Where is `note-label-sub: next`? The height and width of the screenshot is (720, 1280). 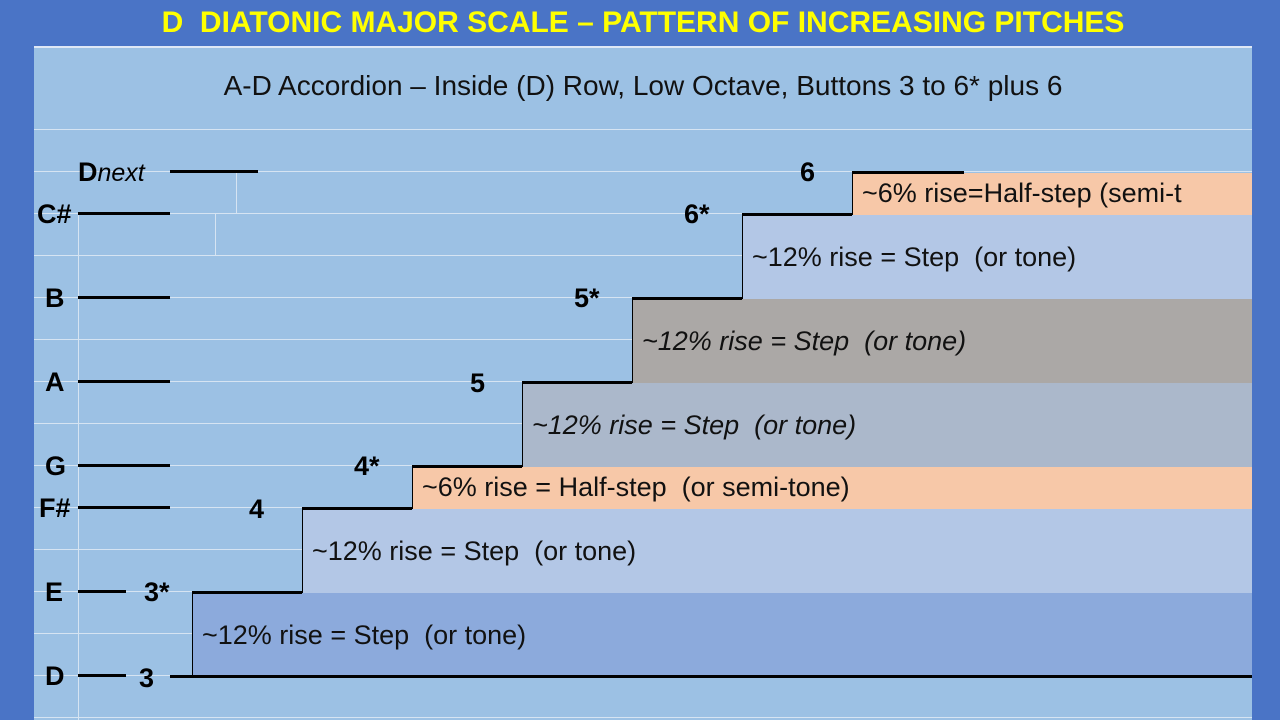
note-label-sub: next is located at coordinates (121, 173).